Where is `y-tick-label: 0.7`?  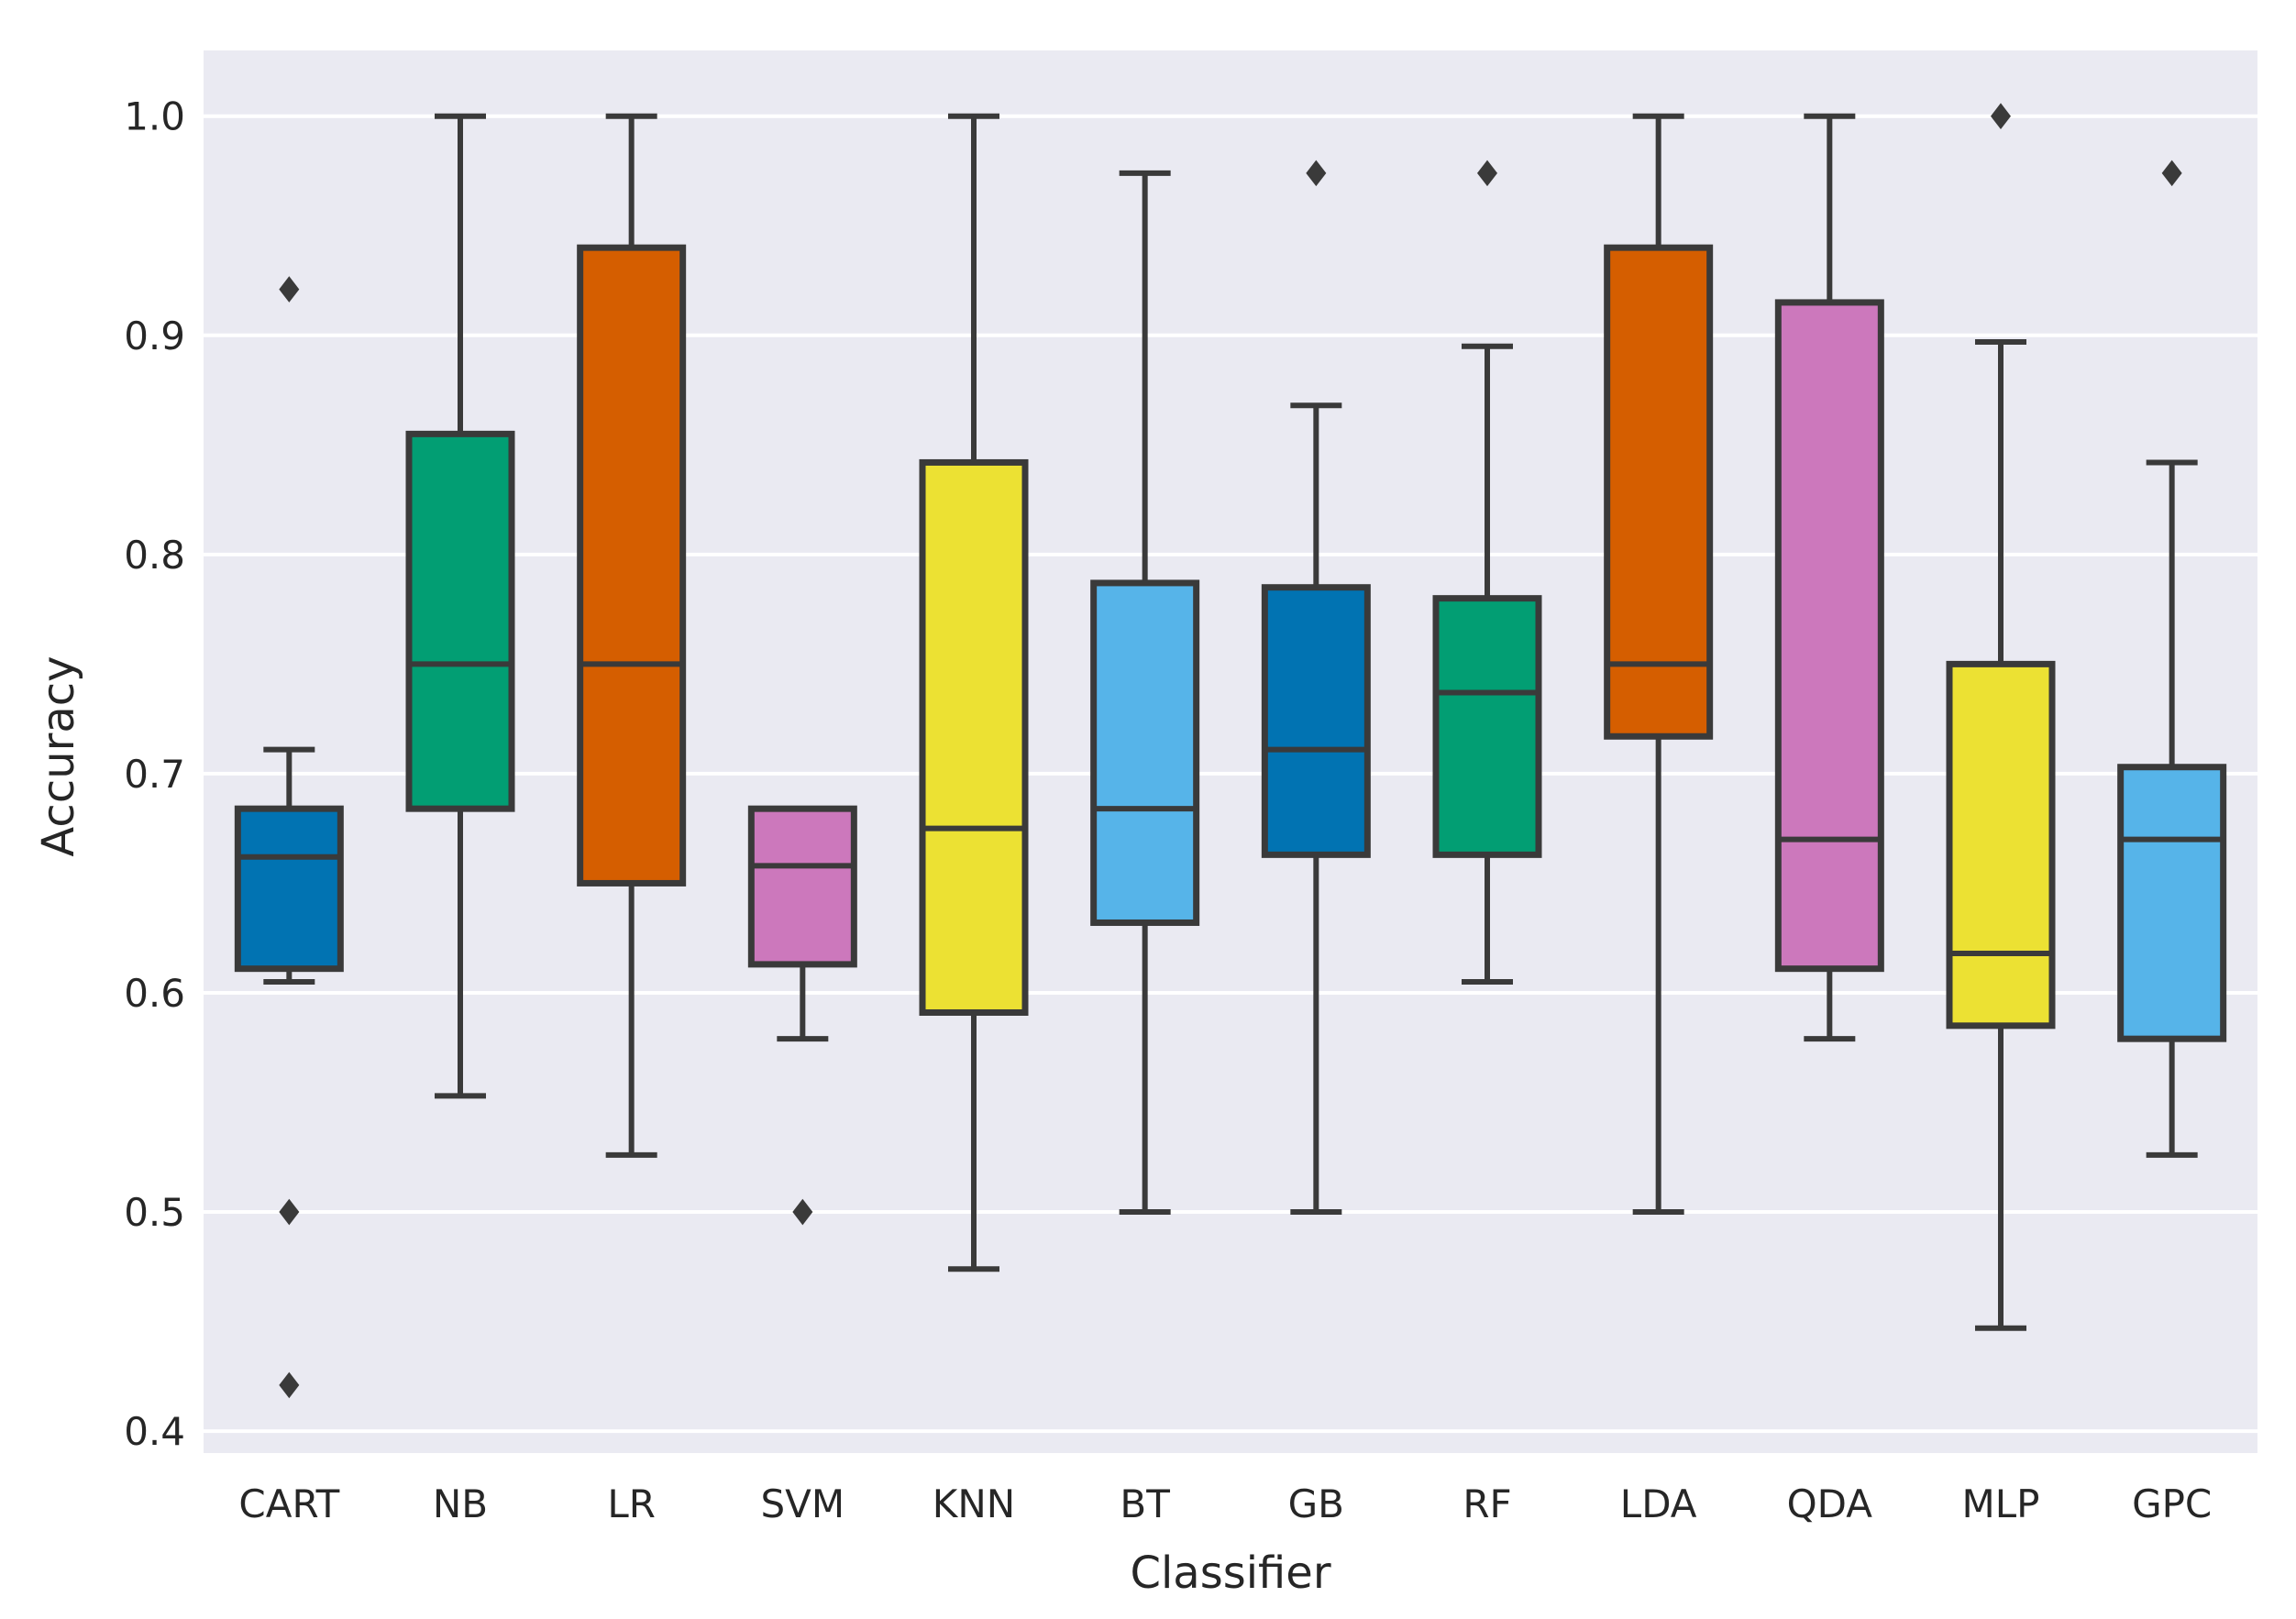
y-tick-label: 0.7 is located at coordinates (154, 774).